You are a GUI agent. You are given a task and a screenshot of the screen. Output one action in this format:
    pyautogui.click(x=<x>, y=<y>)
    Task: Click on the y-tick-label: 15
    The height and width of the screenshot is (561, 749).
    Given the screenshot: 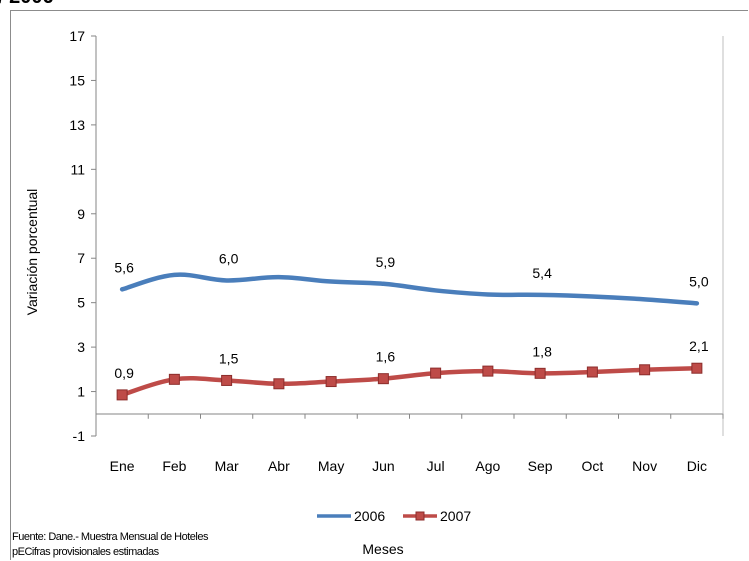 What is the action you would take?
    pyautogui.click(x=77, y=80)
    